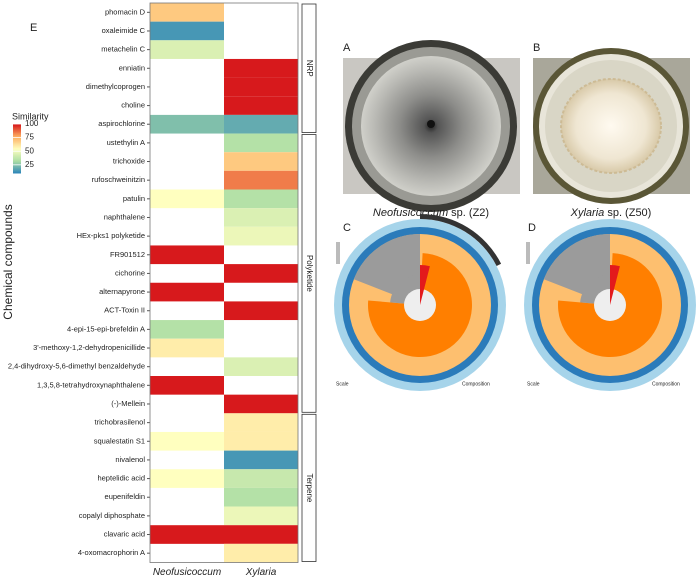 The image size is (699, 579). What do you see at coordinates (121, 123) in the screenshot?
I see `row-label: aspirochlorine` at bounding box center [121, 123].